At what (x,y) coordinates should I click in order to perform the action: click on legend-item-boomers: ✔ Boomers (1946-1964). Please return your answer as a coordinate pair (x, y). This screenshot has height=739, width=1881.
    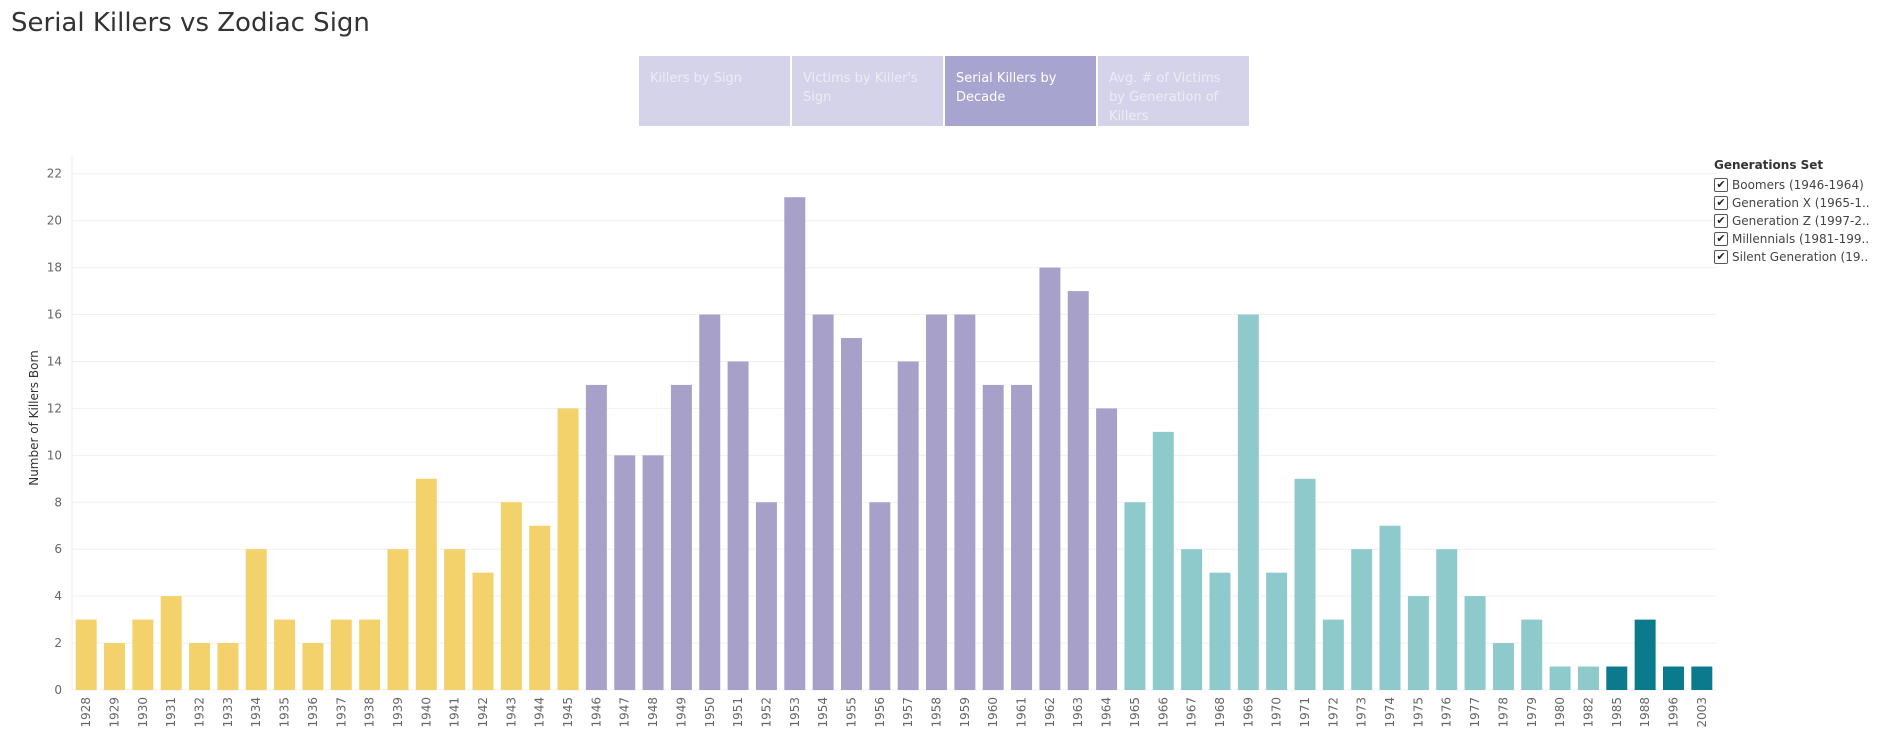
    Looking at the image, I should click on (1797, 185).